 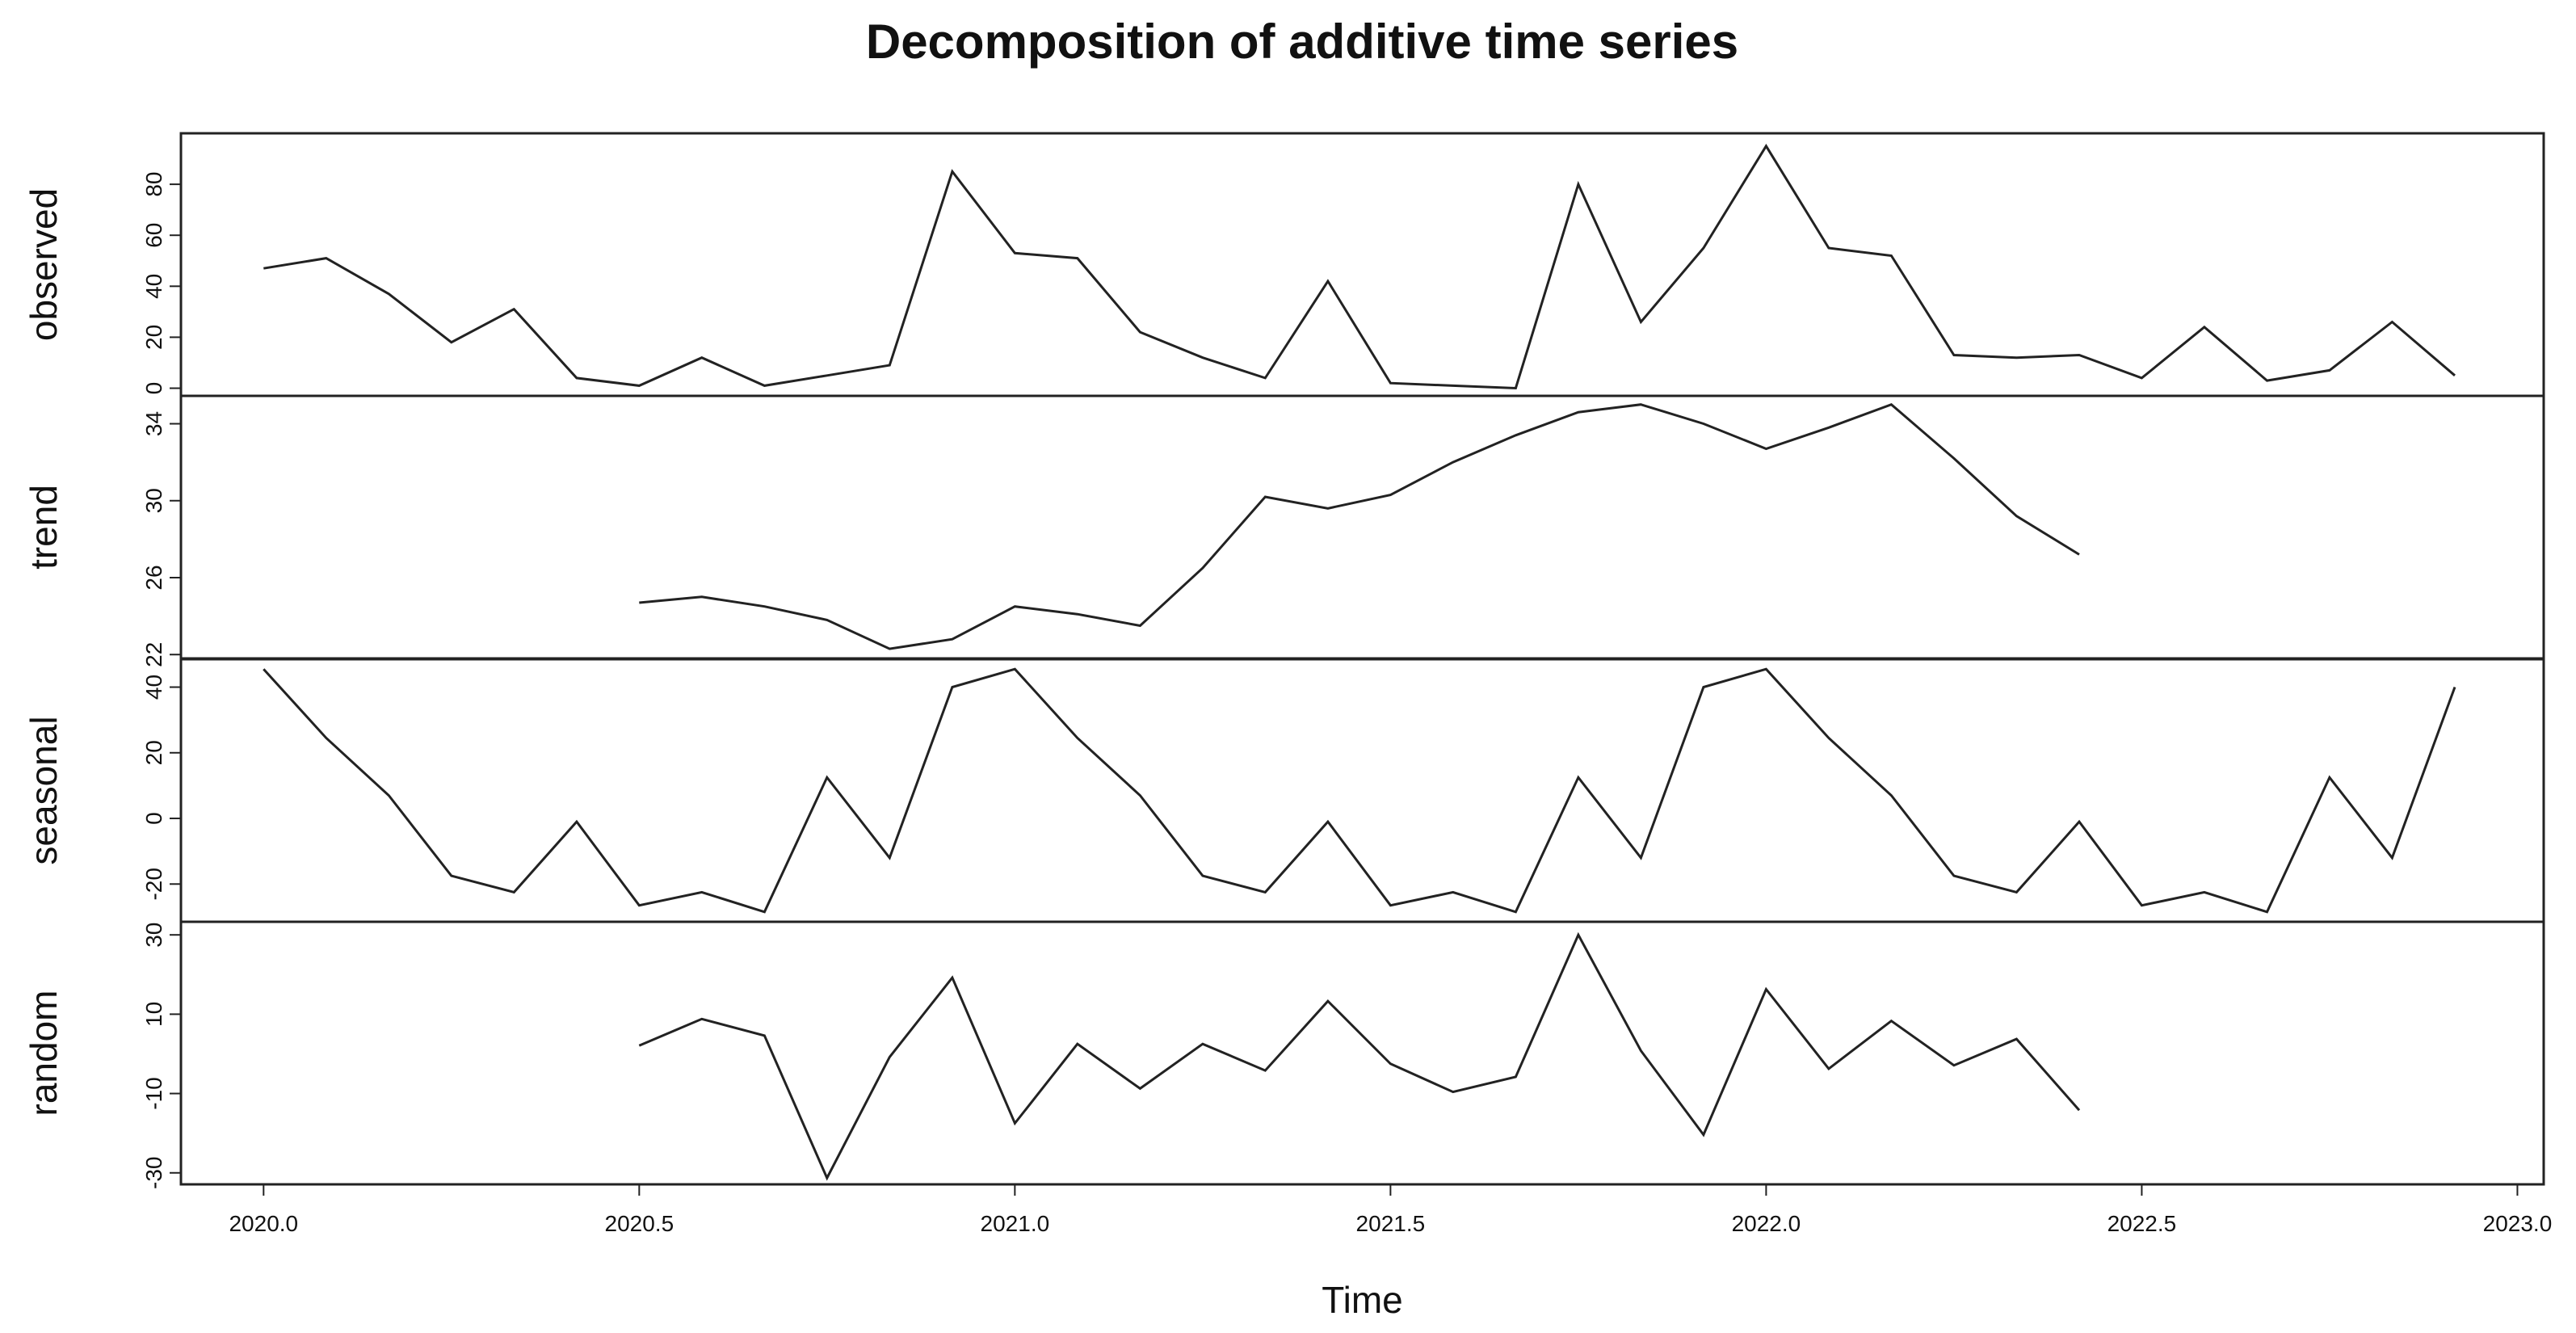 What do you see at coordinates (44, 527) in the screenshot?
I see `y-axis-label: trend` at bounding box center [44, 527].